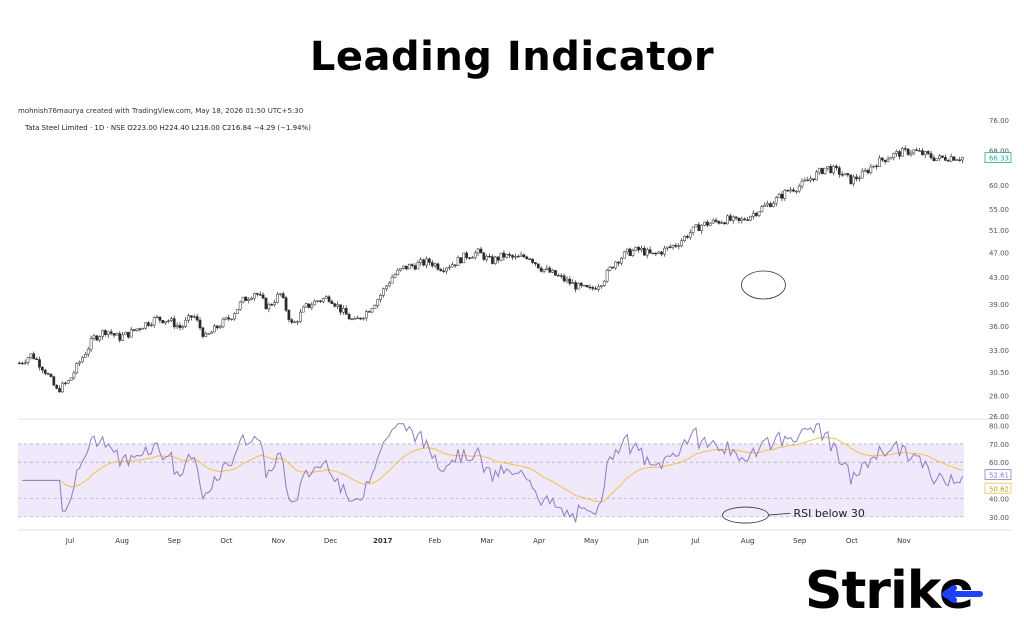 This screenshot has height=640, width=1024. What do you see at coordinates (512, 57) in the screenshot?
I see `page-title: Leading Indicator` at bounding box center [512, 57].